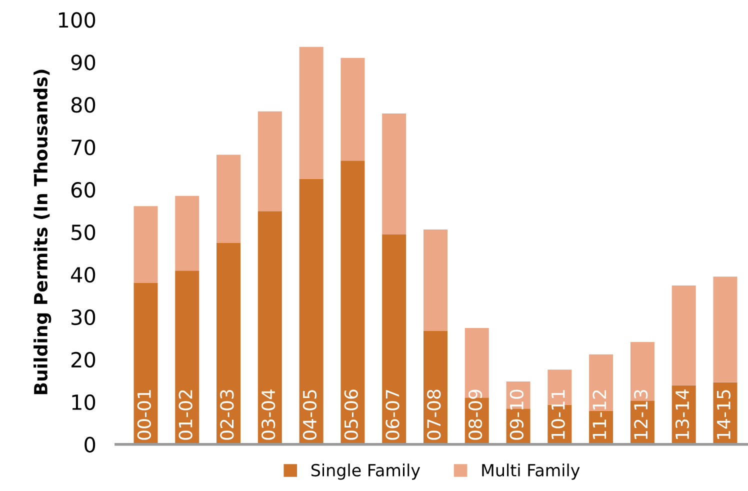  I want to click on y-tick-label: 20, so click(84, 360).